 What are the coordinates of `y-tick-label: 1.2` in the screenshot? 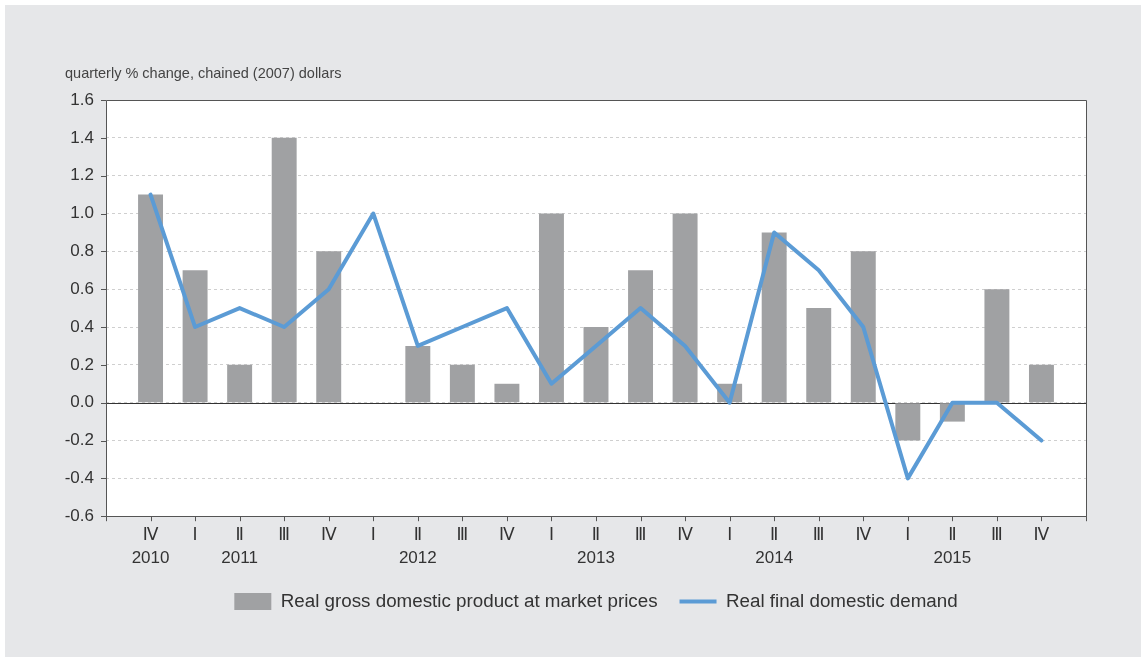 It's located at (82, 175).